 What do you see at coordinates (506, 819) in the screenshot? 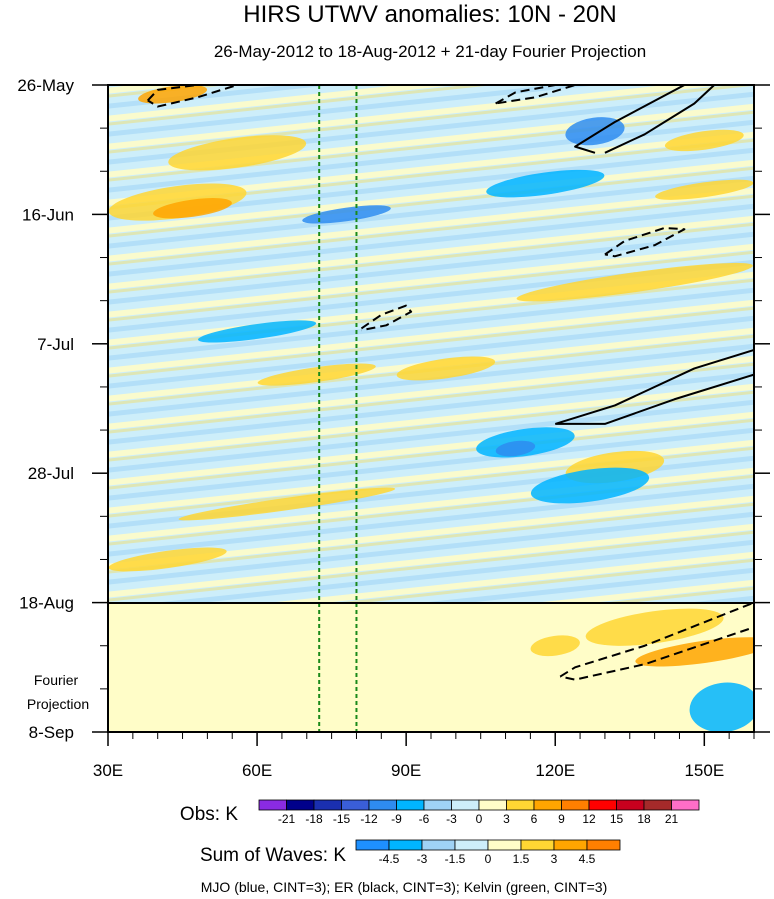
I see `obs-colorbar-level-label: 3` at bounding box center [506, 819].